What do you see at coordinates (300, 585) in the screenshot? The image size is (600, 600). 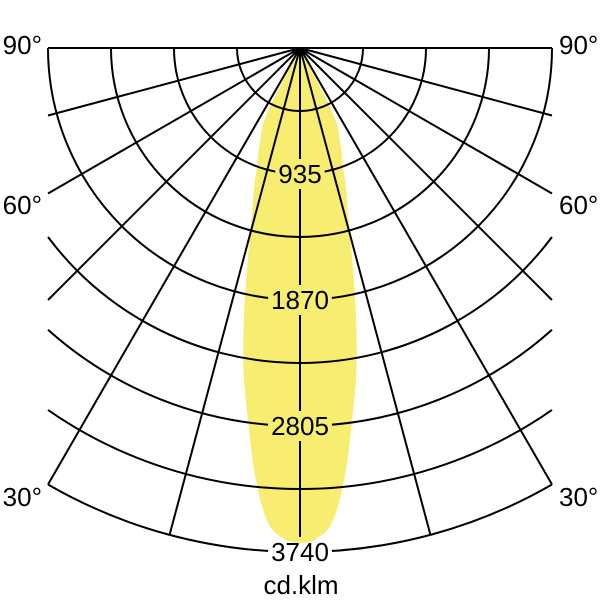 I see `unit-label: cd.klm` at bounding box center [300, 585].